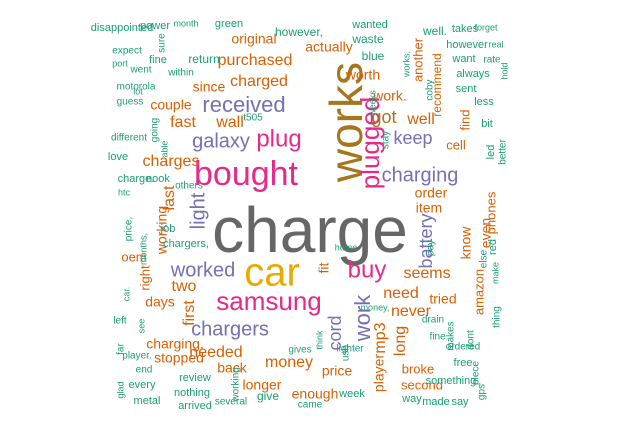  What do you see at coordinates (431, 193) in the screenshot?
I see `word-35: order` at bounding box center [431, 193].